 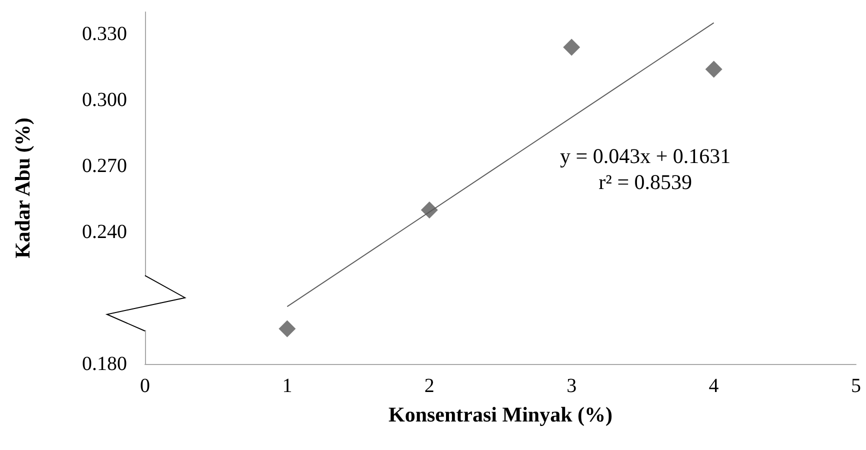 I want to click on y-tick-label: 0.240, so click(x=104, y=232).